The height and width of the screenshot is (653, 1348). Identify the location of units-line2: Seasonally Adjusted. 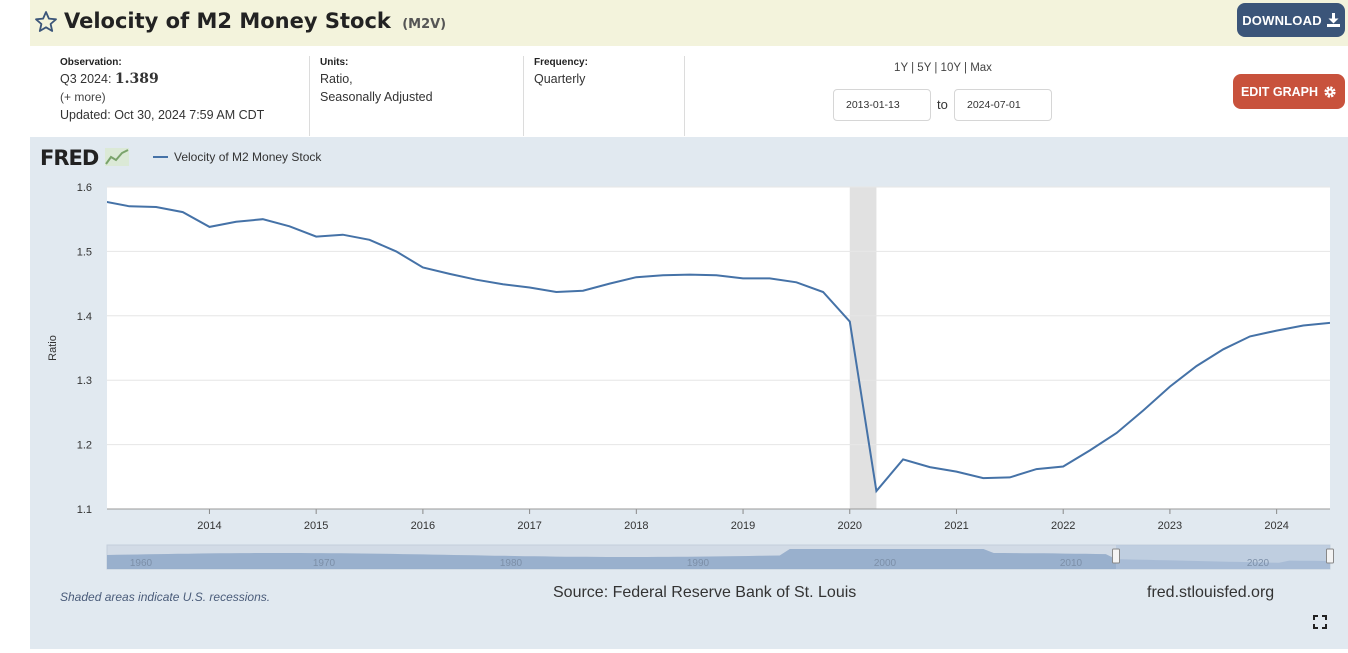
(376, 97).